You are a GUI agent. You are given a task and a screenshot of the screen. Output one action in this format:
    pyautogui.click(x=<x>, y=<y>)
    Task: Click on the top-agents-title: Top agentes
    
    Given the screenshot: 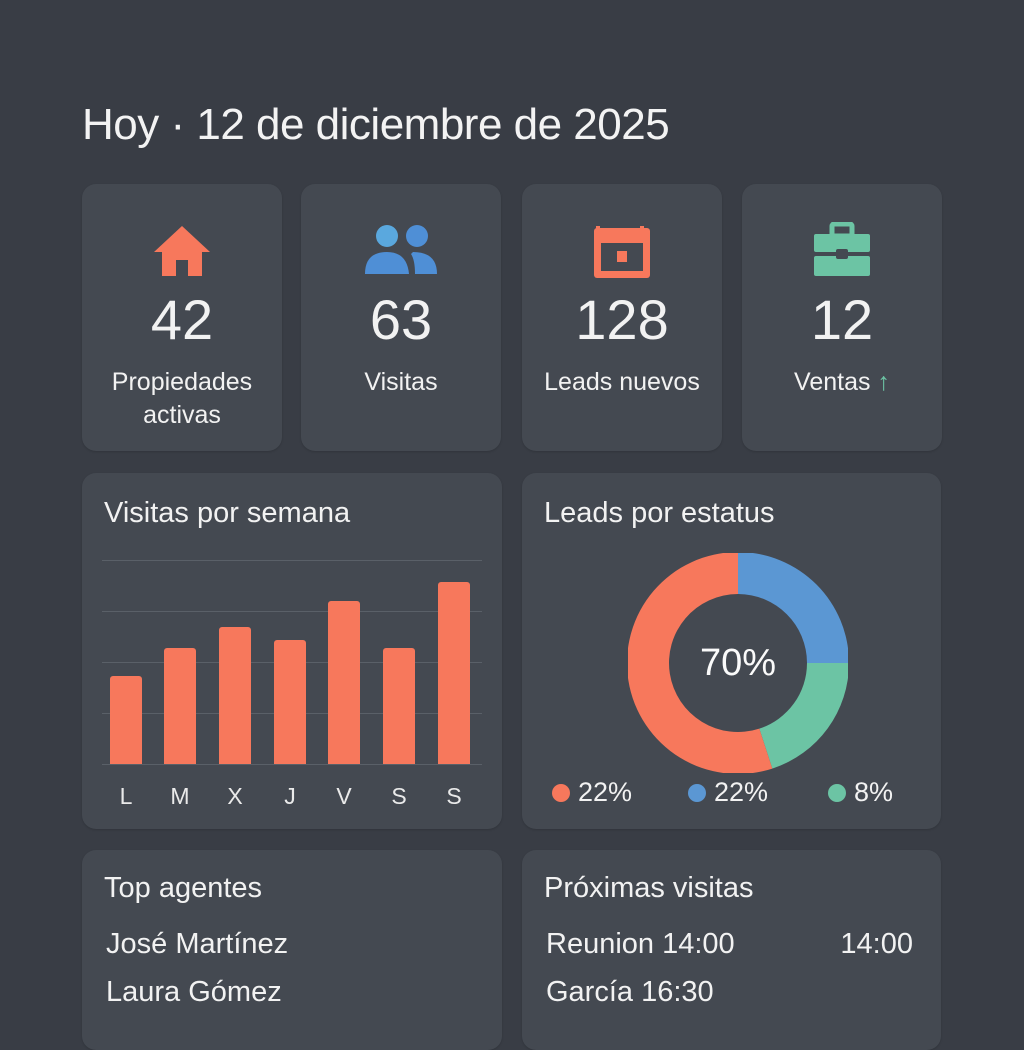 What is the action you would take?
    pyautogui.click(x=183, y=888)
    